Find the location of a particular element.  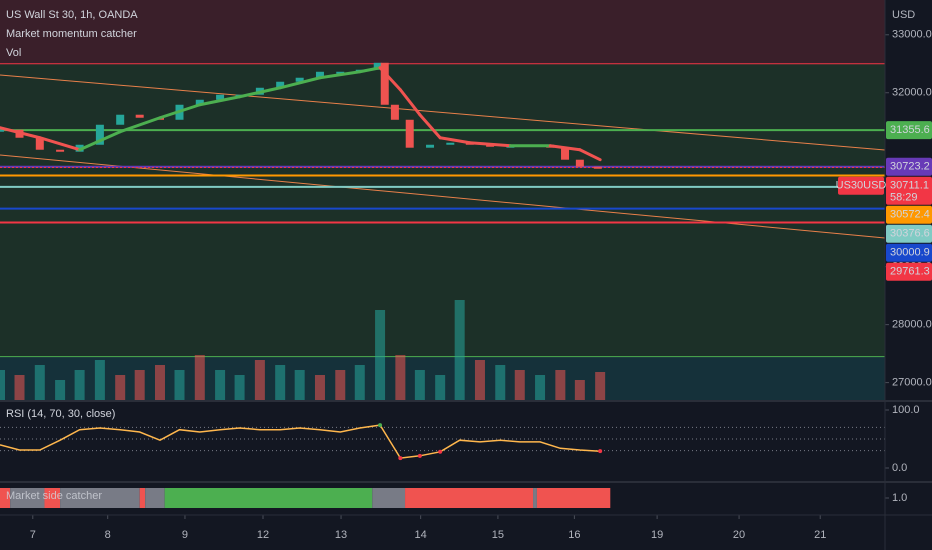

symbol-label: US30USD is located at coordinates (861, 186).